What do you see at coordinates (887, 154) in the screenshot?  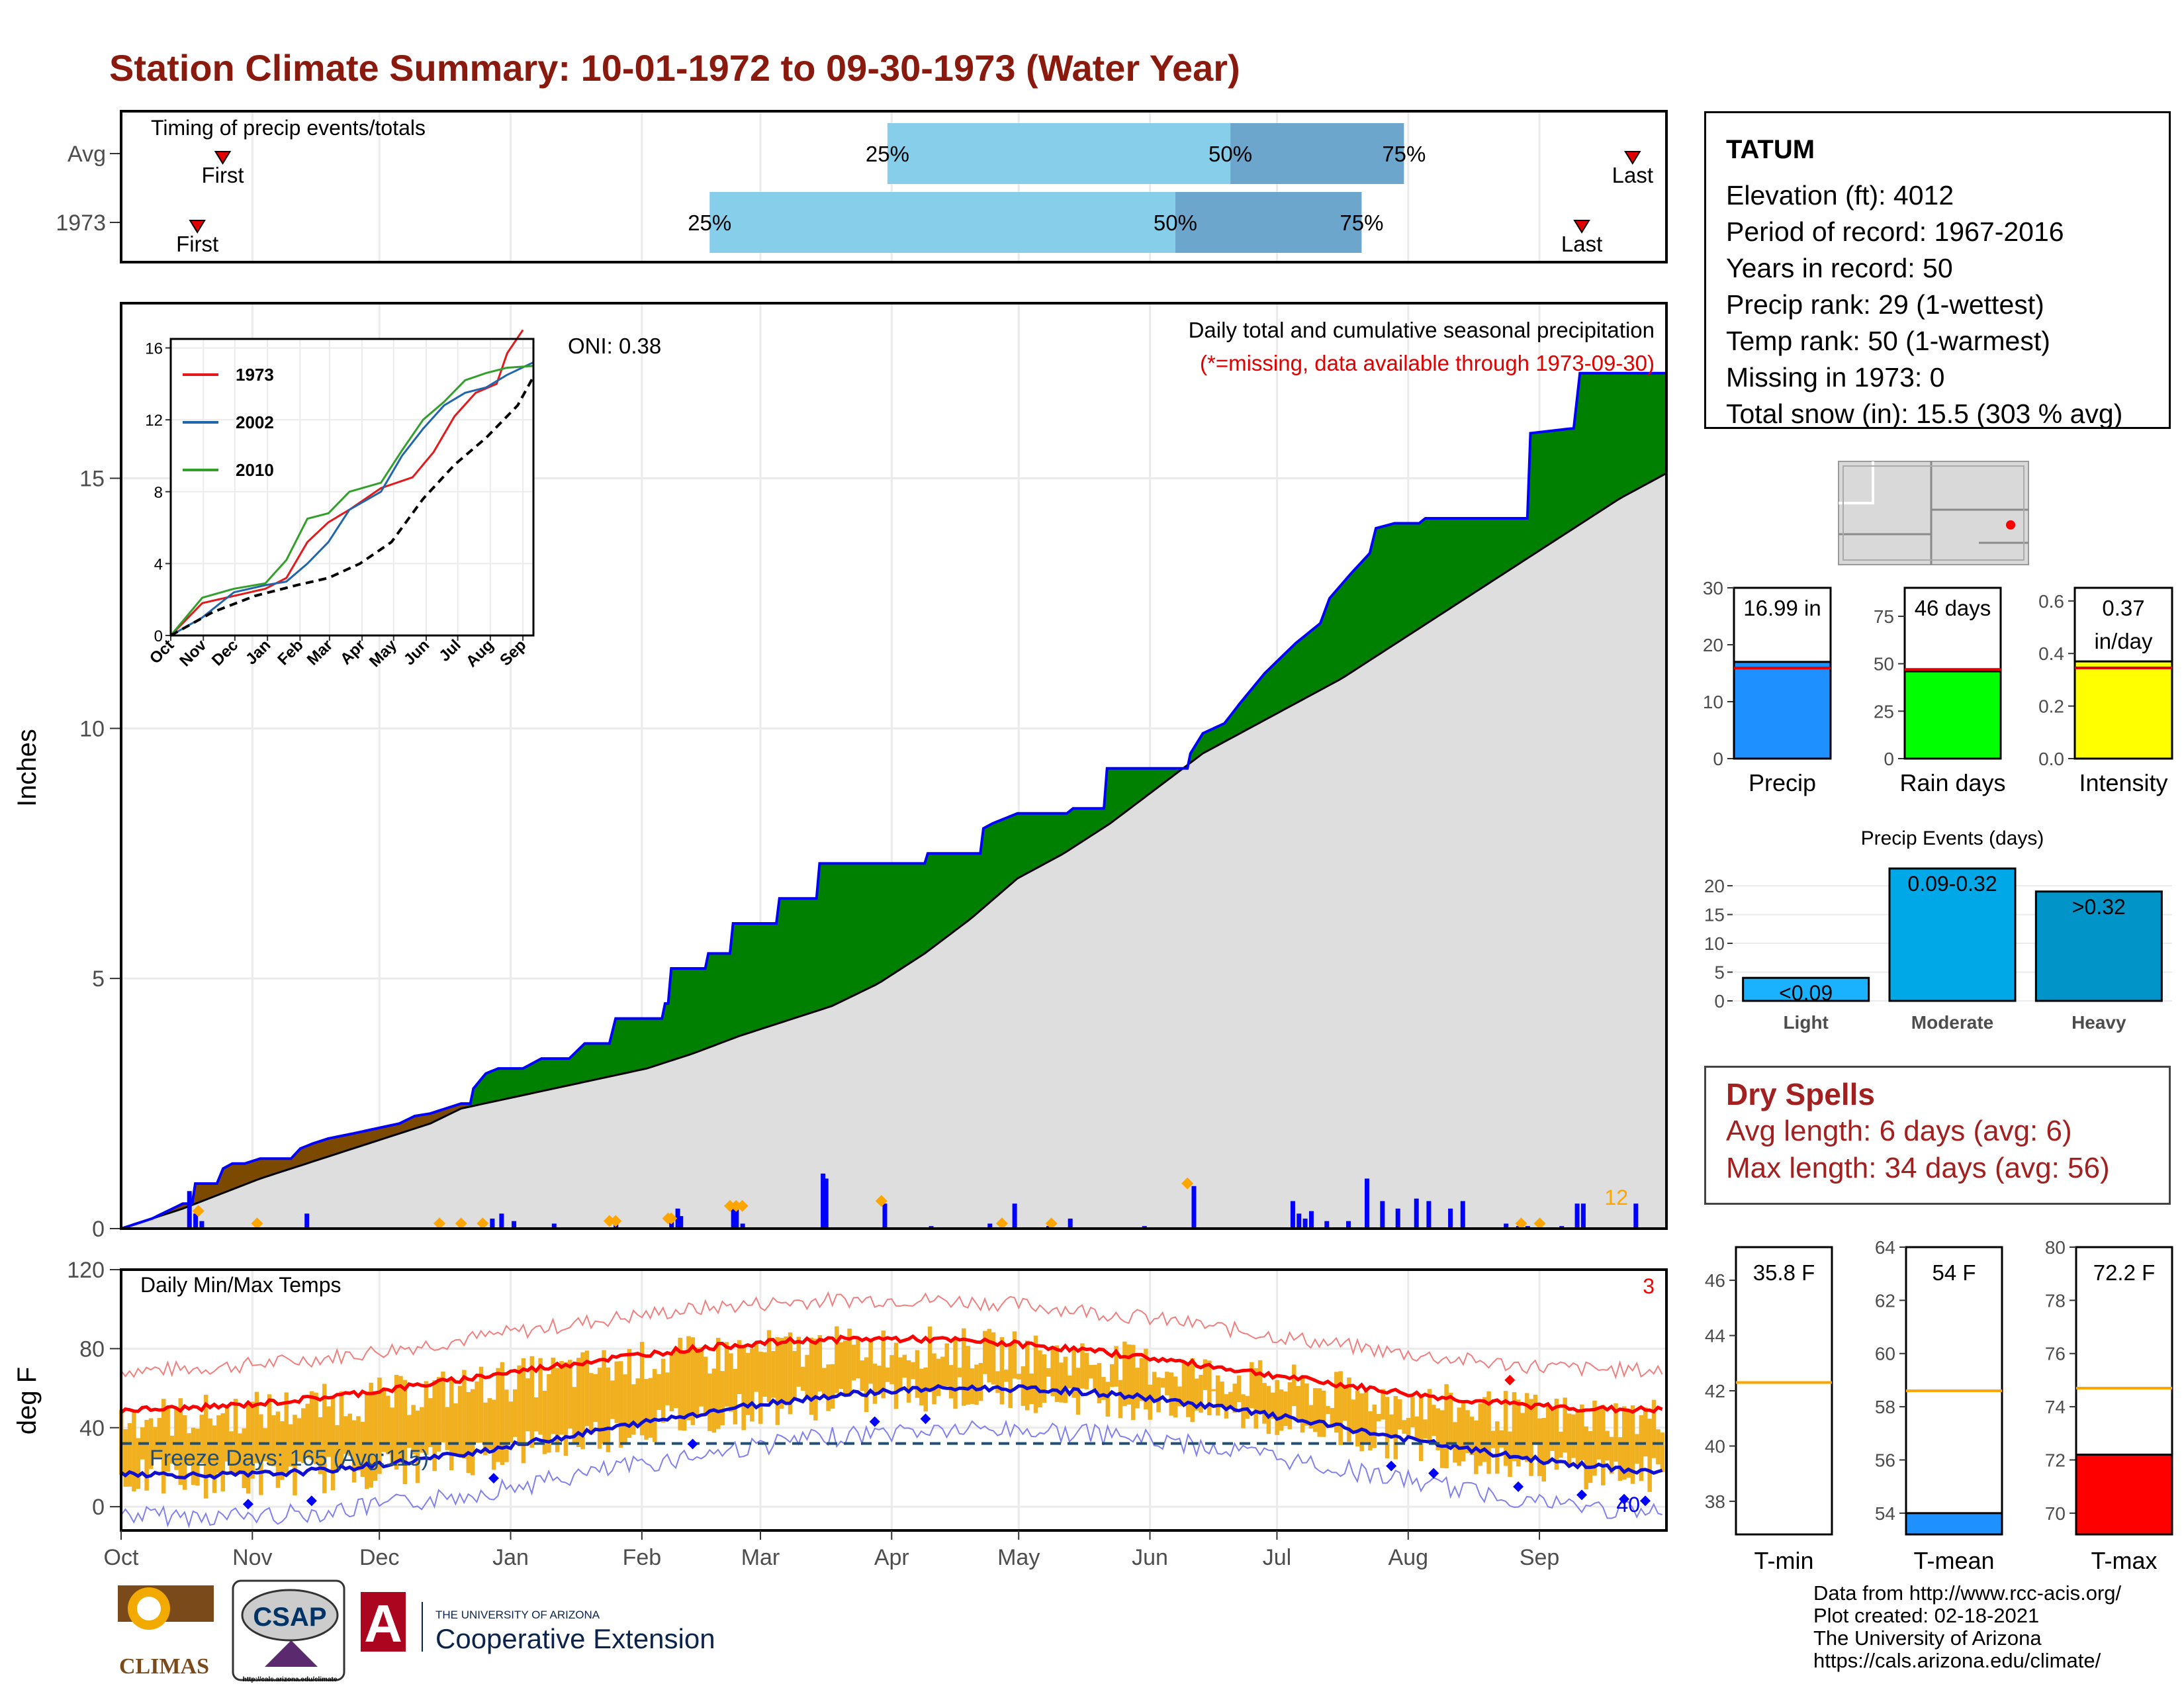 I see `timing-p25-label: 25%` at bounding box center [887, 154].